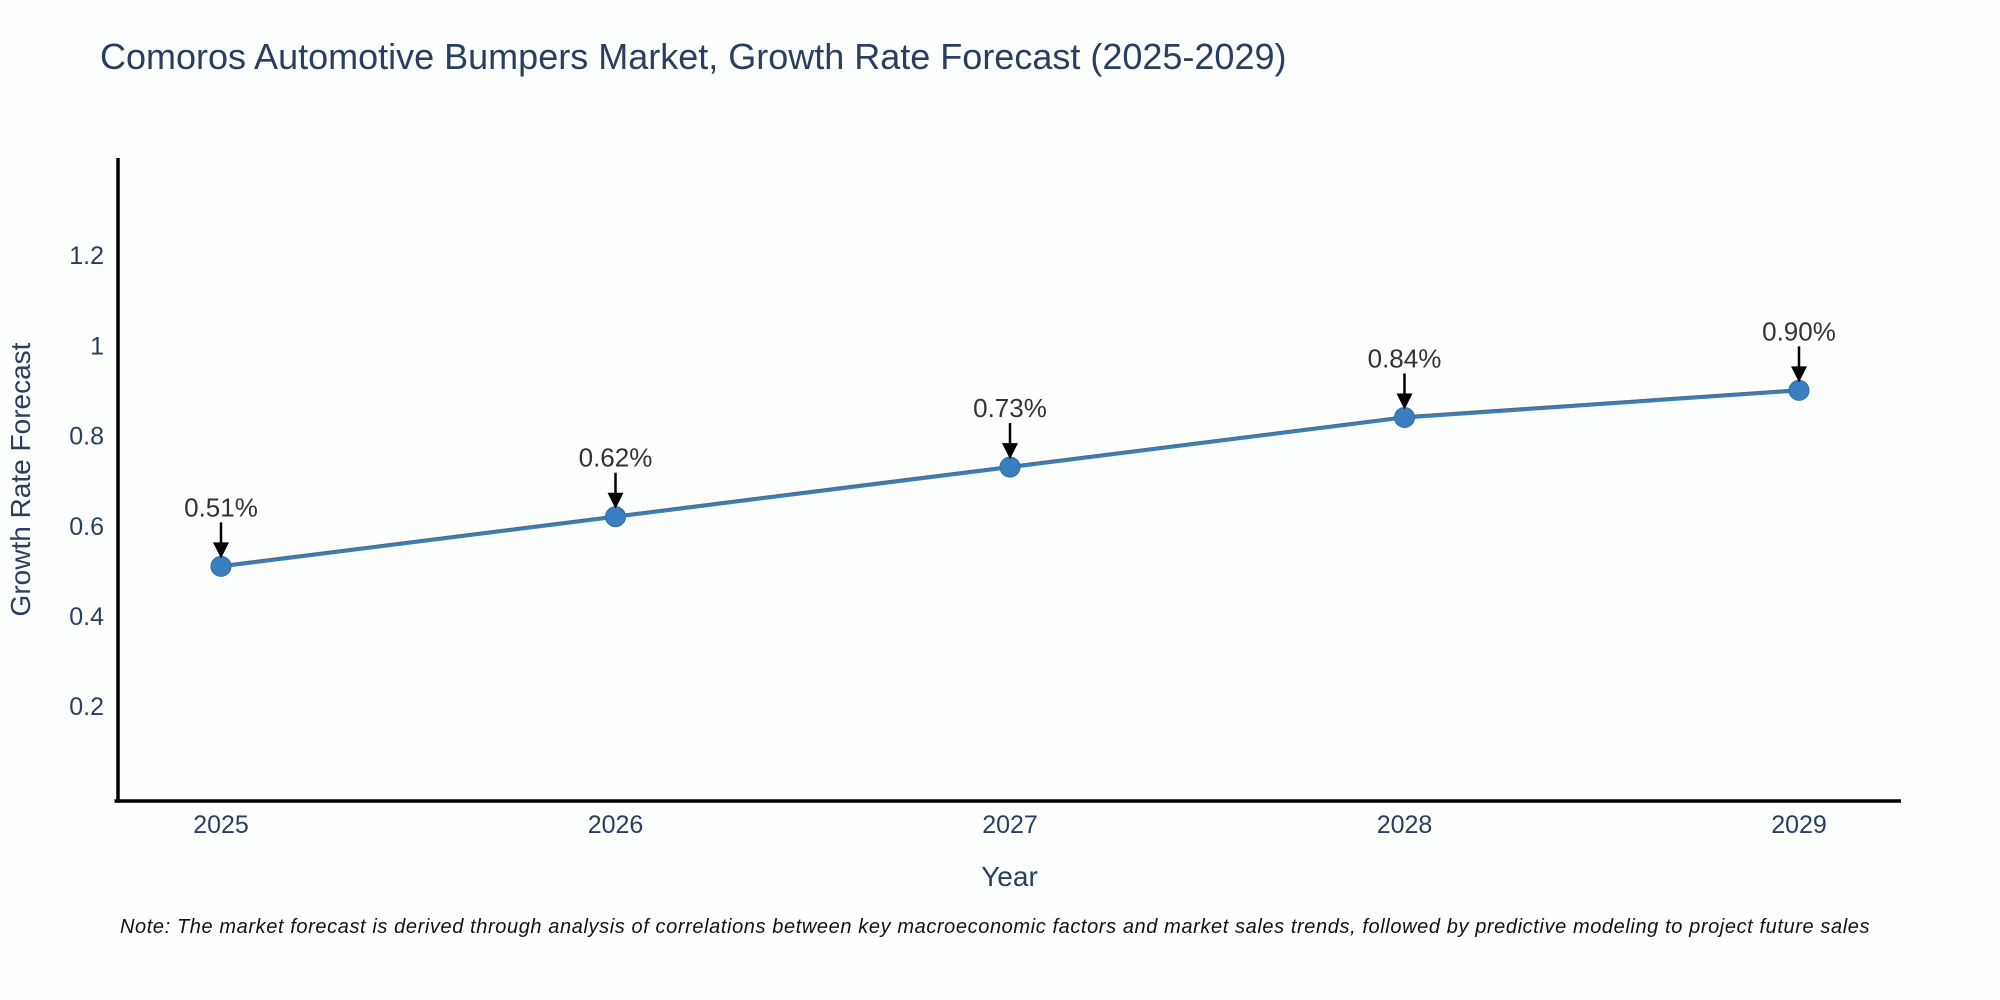  Describe the element at coordinates (86, 707) in the screenshot. I see `y-tick-label: 0.2` at that location.